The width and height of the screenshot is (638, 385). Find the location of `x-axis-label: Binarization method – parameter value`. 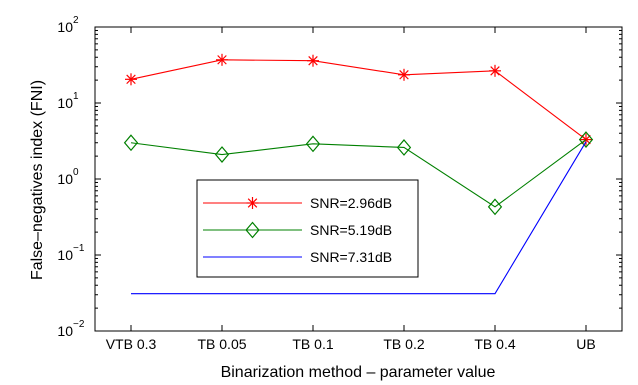

x-axis-label: Binarization method – parameter value is located at coordinates (358, 372).